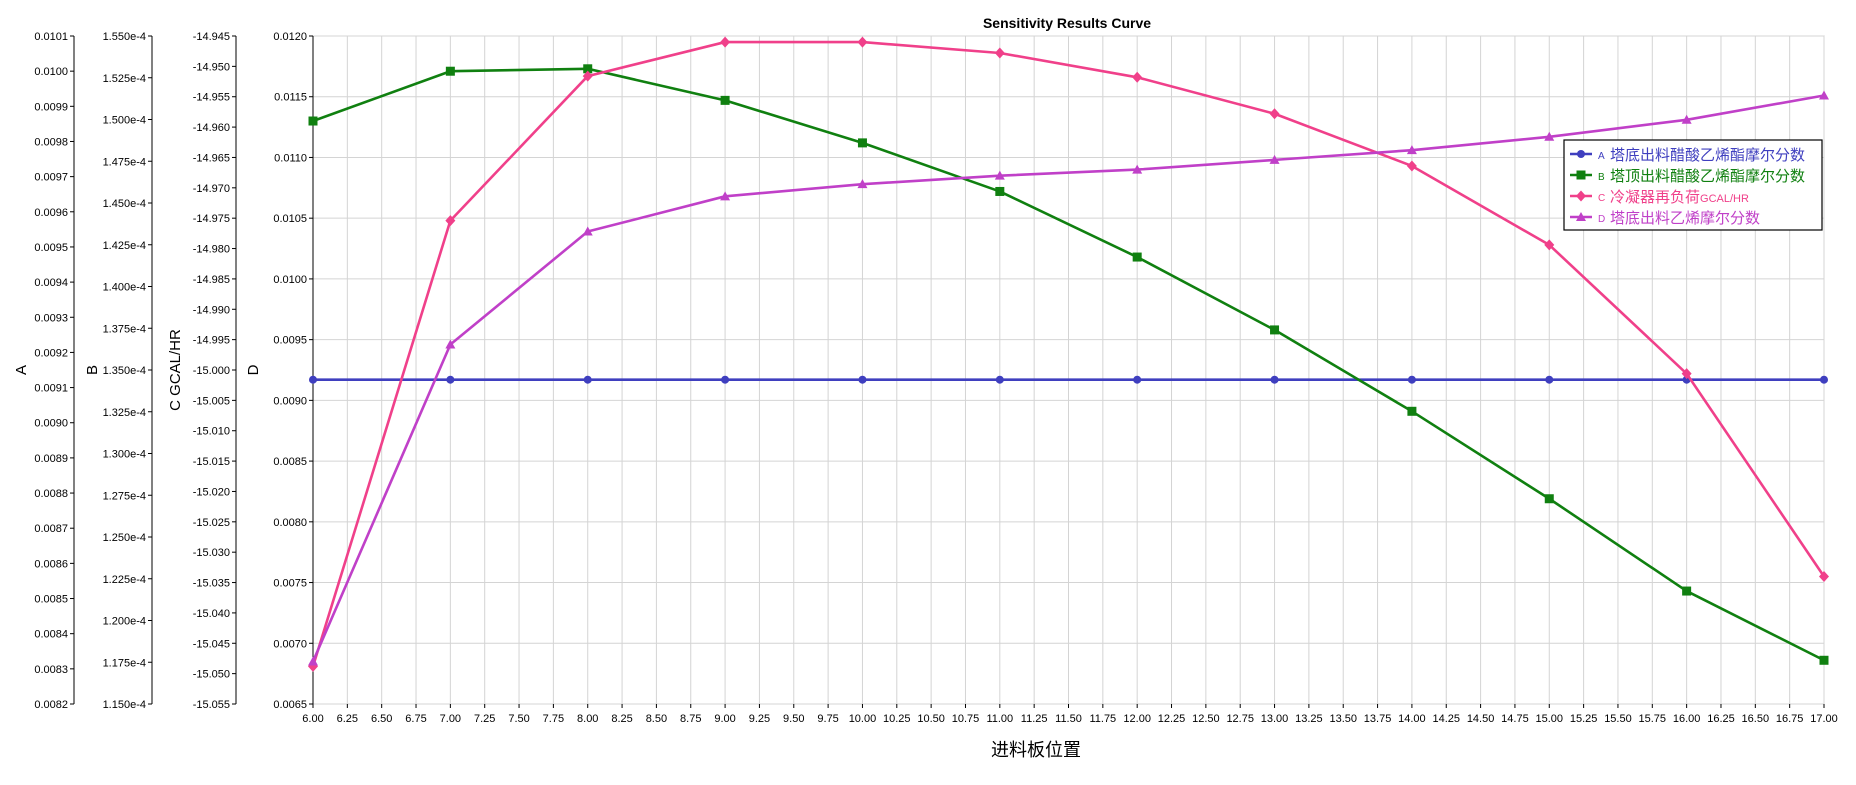  Describe the element at coordinates (1707, 176) in the screenshot. I see `legend-label: 塔顶出料醋酸乙烯酯摩尔分数` at that location.